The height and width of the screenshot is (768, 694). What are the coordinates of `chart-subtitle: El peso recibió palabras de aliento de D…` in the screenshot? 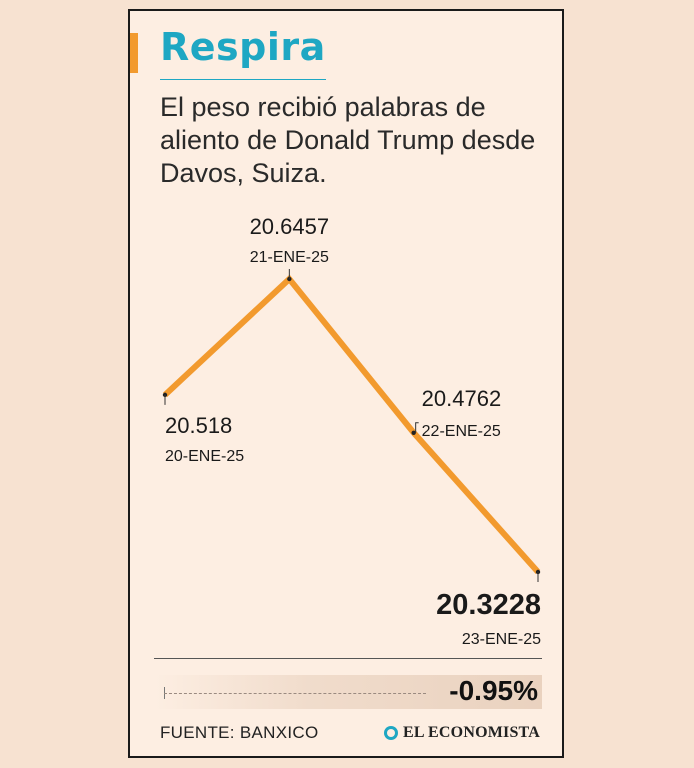 It's located at (348, 140).